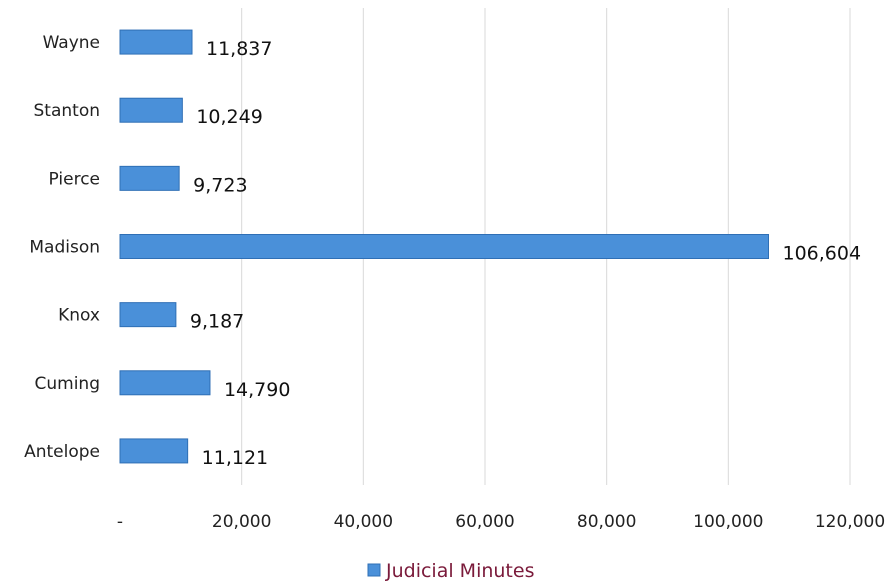 The image size is (890, 584). I want to click on x-tick-label: 100,000, so click(728, 522).